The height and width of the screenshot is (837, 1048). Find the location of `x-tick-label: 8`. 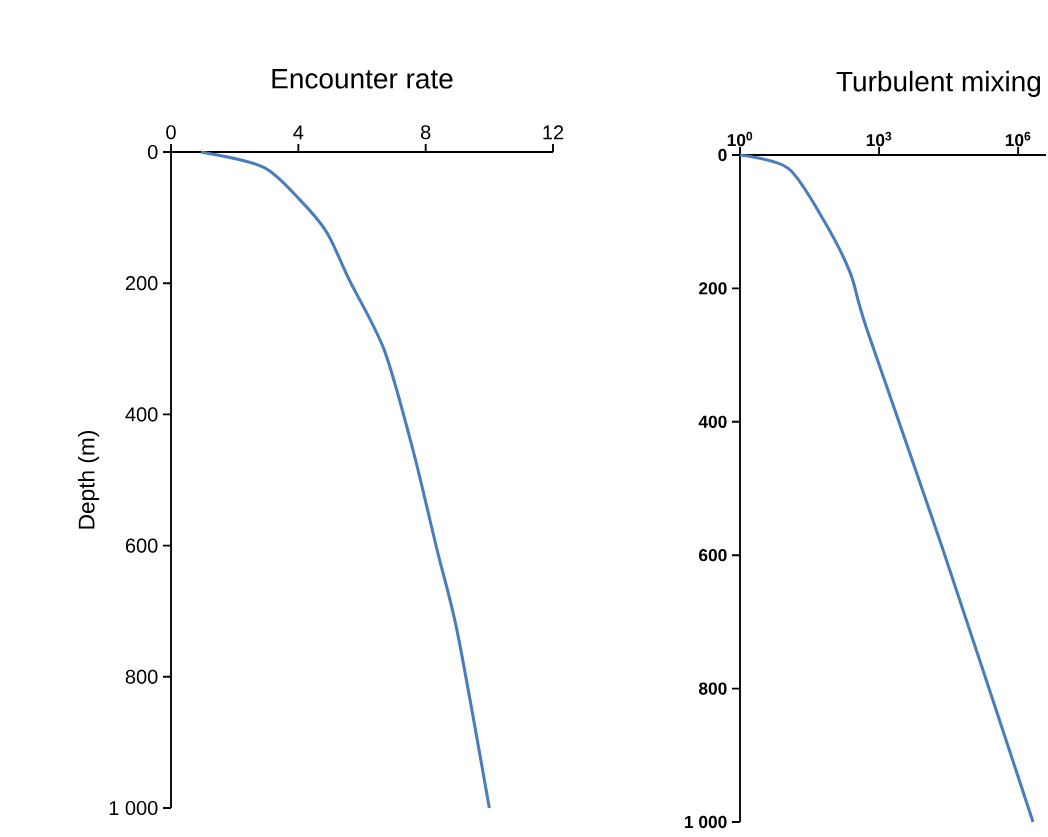

x-tick-label: 8 is located at coordinates (425, 132).